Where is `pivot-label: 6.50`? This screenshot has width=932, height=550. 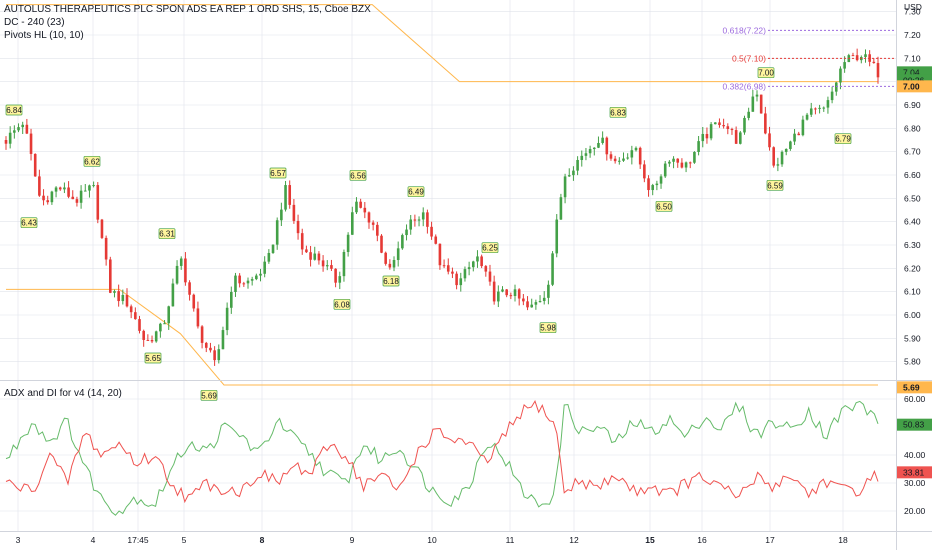 pivot-label: 6.50 is located at coordinates (664, 206).